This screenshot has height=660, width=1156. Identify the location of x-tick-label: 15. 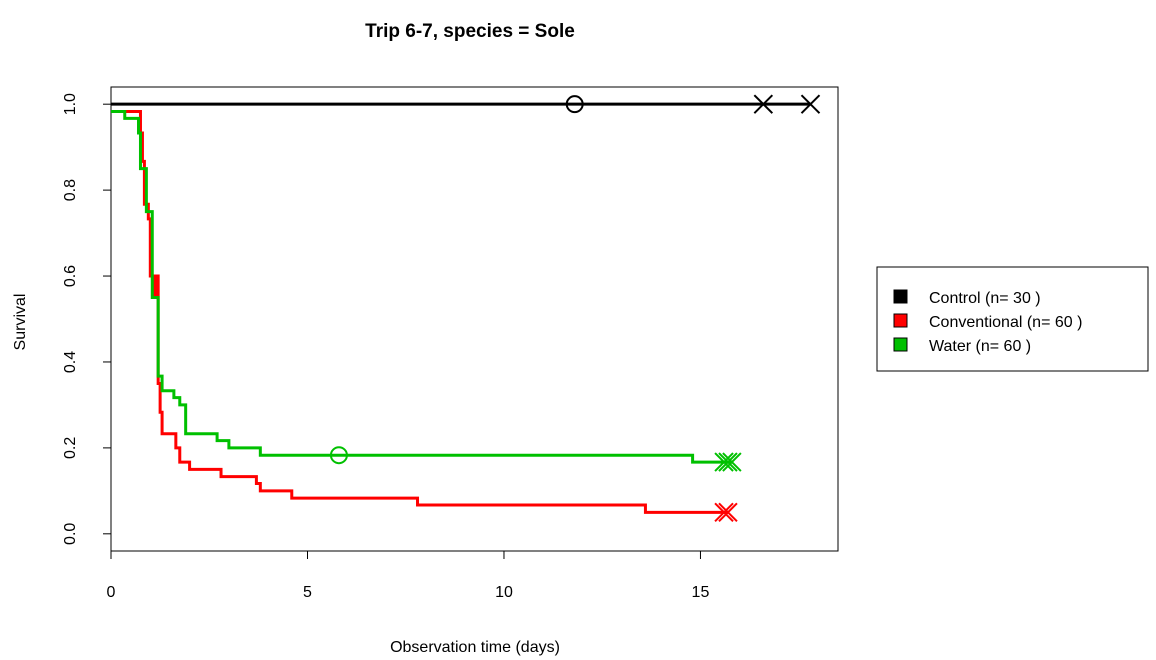
(701, 592).